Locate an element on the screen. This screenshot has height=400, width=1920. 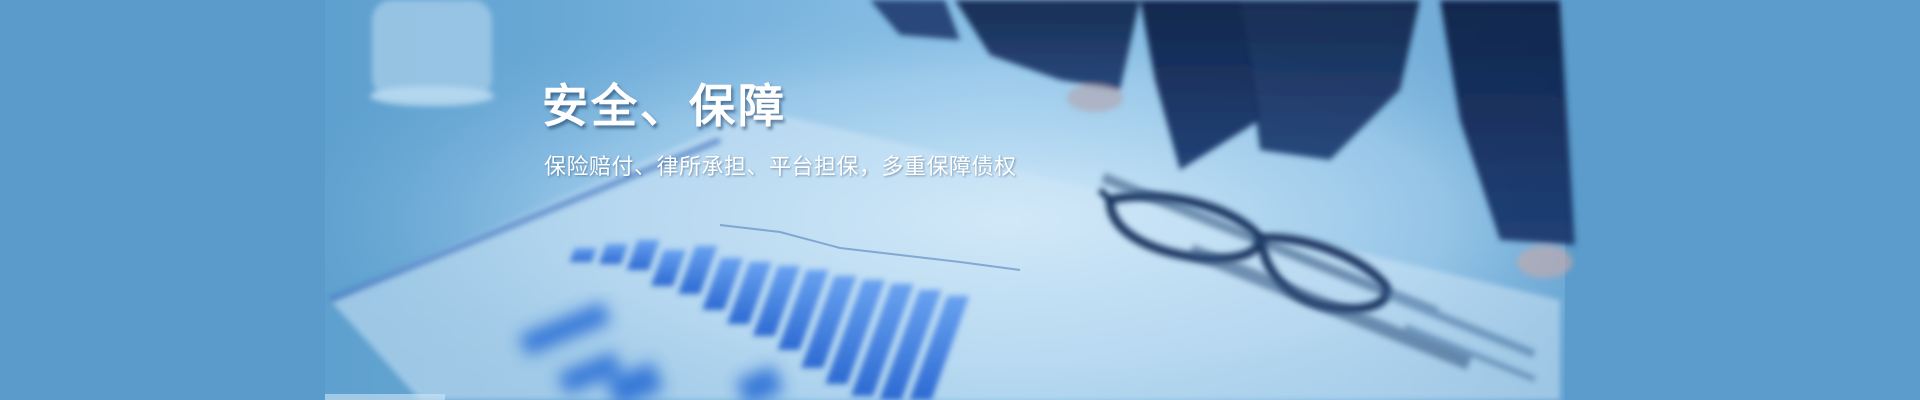
newspaper-print is located at coordinates (1319, 277).